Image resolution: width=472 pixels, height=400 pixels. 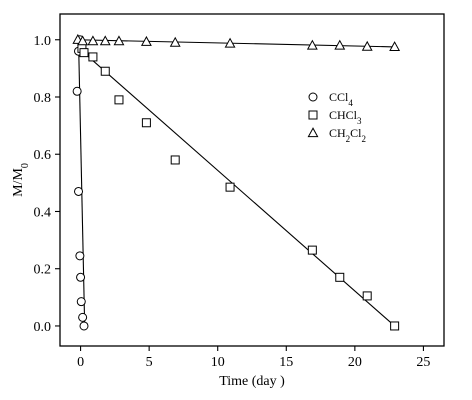 I want to click on y-tick-label: 0.2, so click(x=43, y=270).